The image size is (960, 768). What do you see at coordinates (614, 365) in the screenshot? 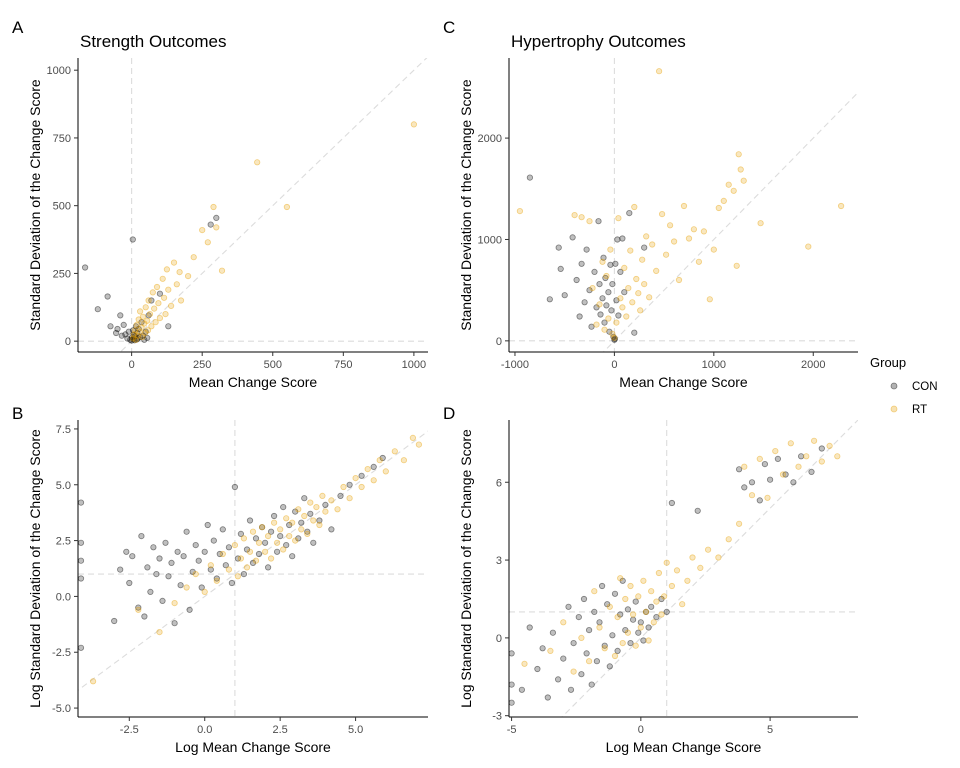
I see `x-tick-label-c: 0` at bounding box center [614, 365].